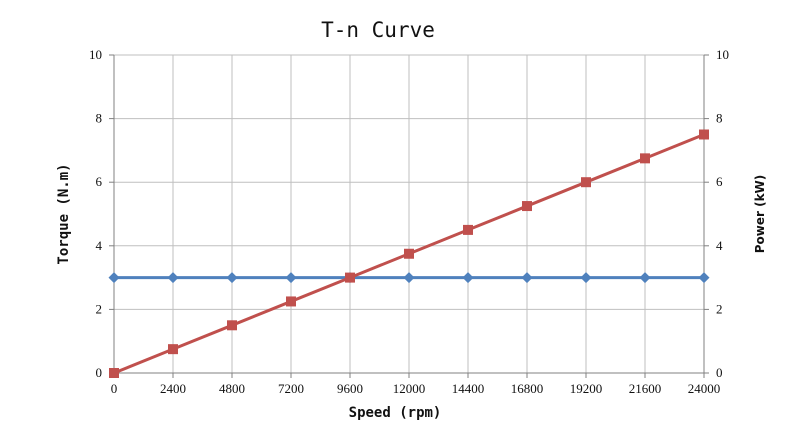  I want to click on x-tick-label: 14400, so click(468, 388).